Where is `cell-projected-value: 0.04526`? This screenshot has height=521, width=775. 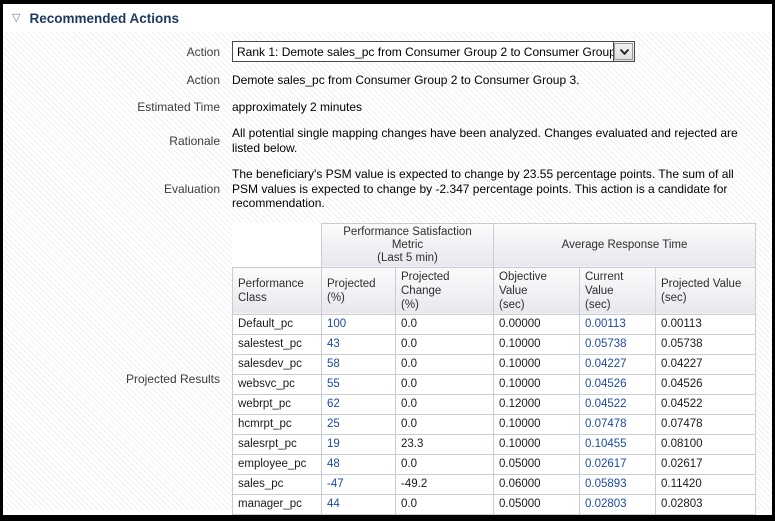
cell-projected-value: 0.04526 is located at coordinates (705, 384).